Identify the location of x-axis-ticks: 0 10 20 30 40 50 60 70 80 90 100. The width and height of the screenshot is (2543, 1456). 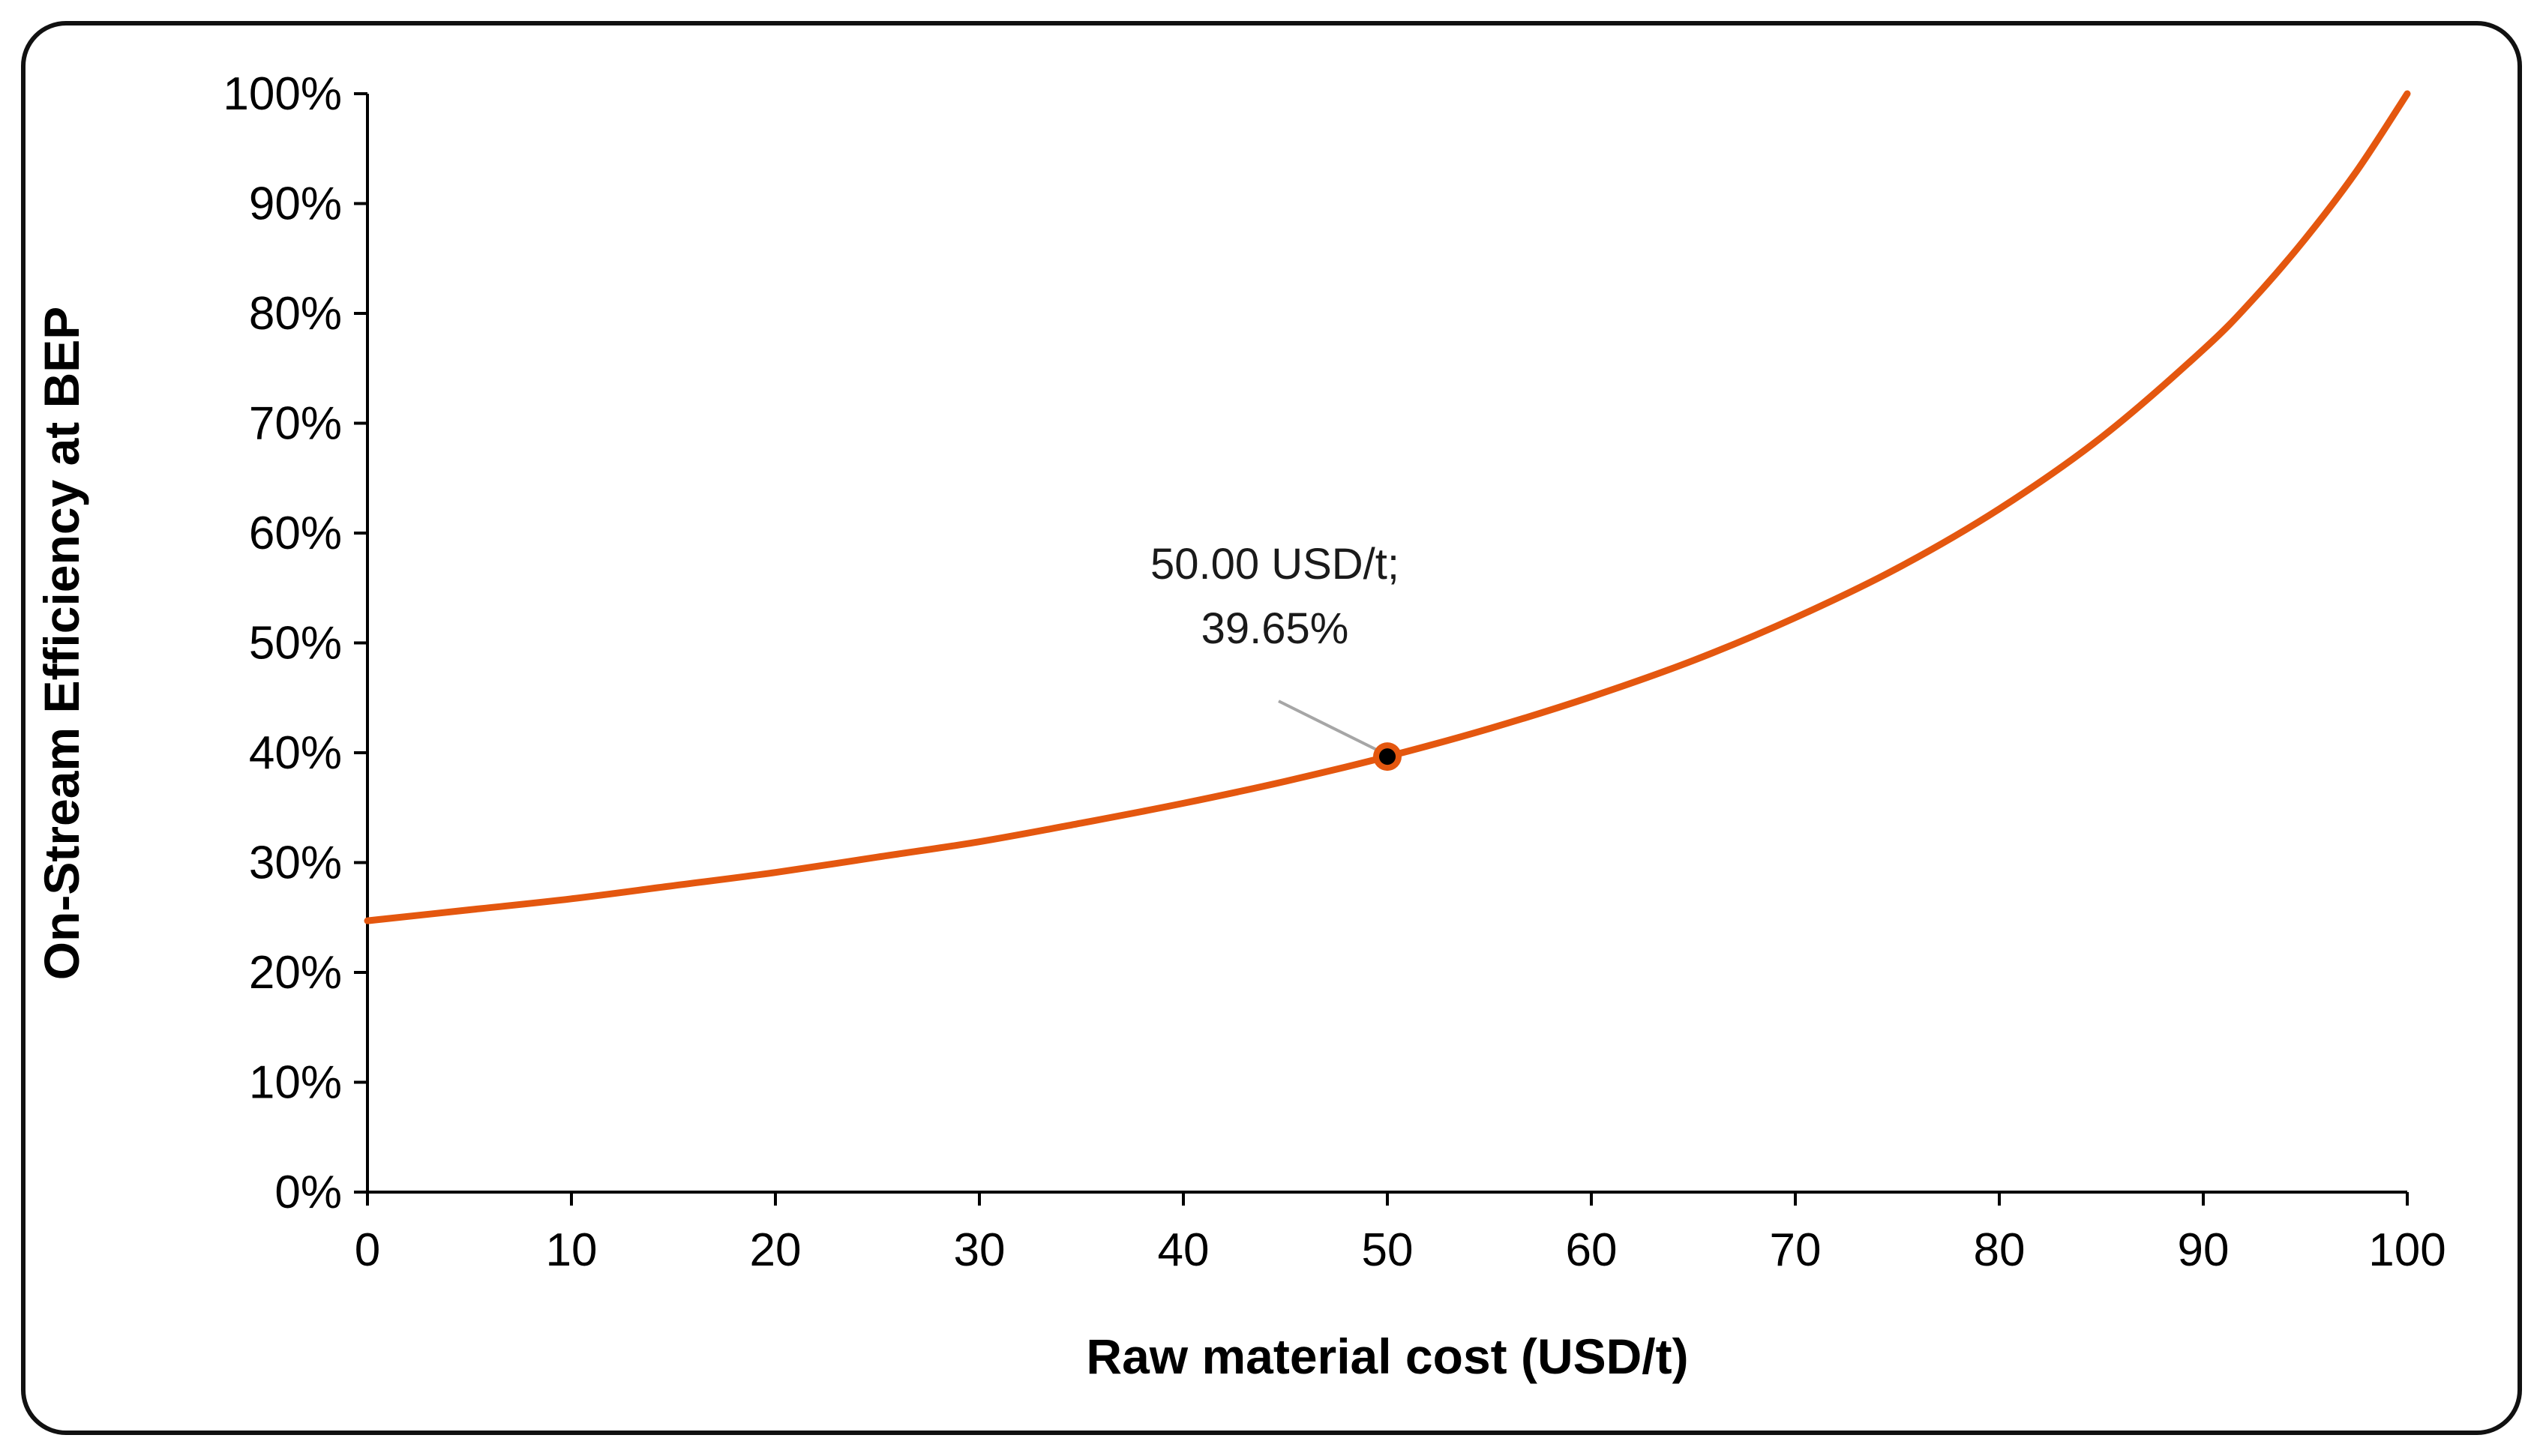
(1401, 1234).